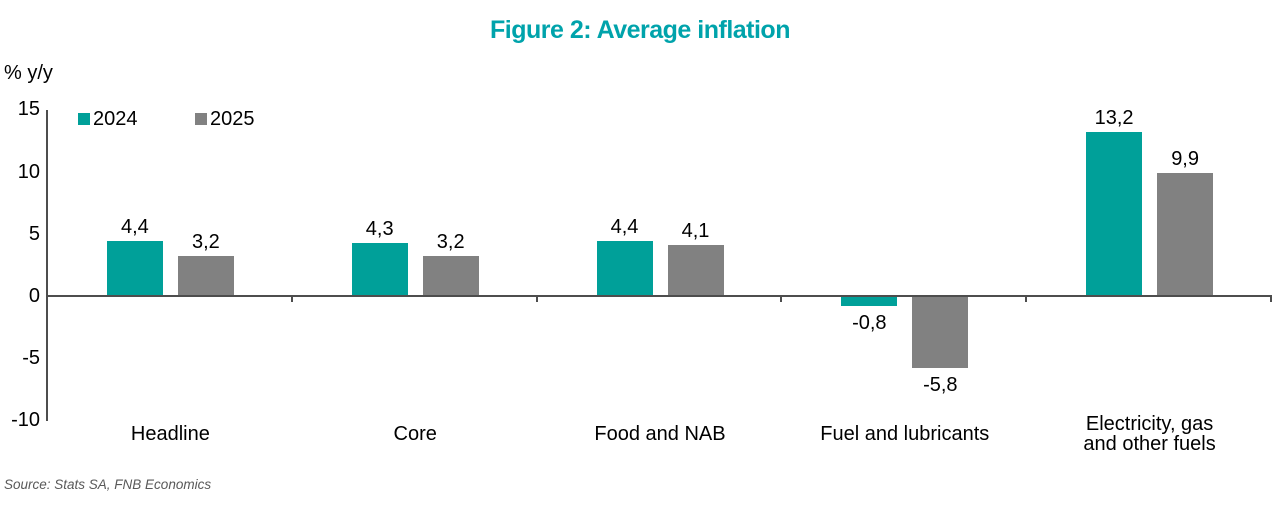 The height and width of the screenshot is (520, 1280). Describe the element at coordinates (695, 270) in the screenshot. I see `bar-2025-food-and-nab` at that location.